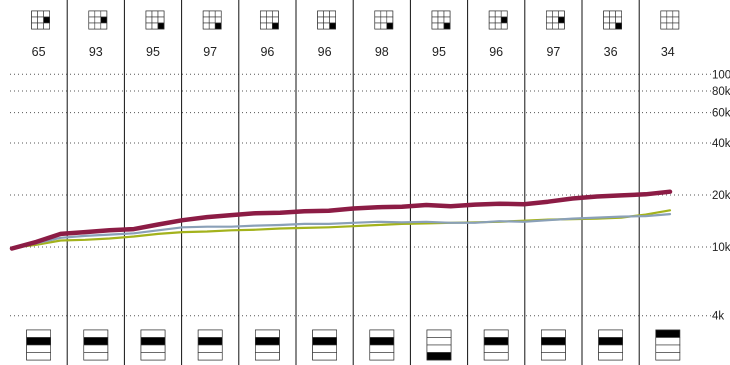  I want to click on y-axis-ticks: 4k 10k 20k 40k 60k 80k 100, so click(721, 195).